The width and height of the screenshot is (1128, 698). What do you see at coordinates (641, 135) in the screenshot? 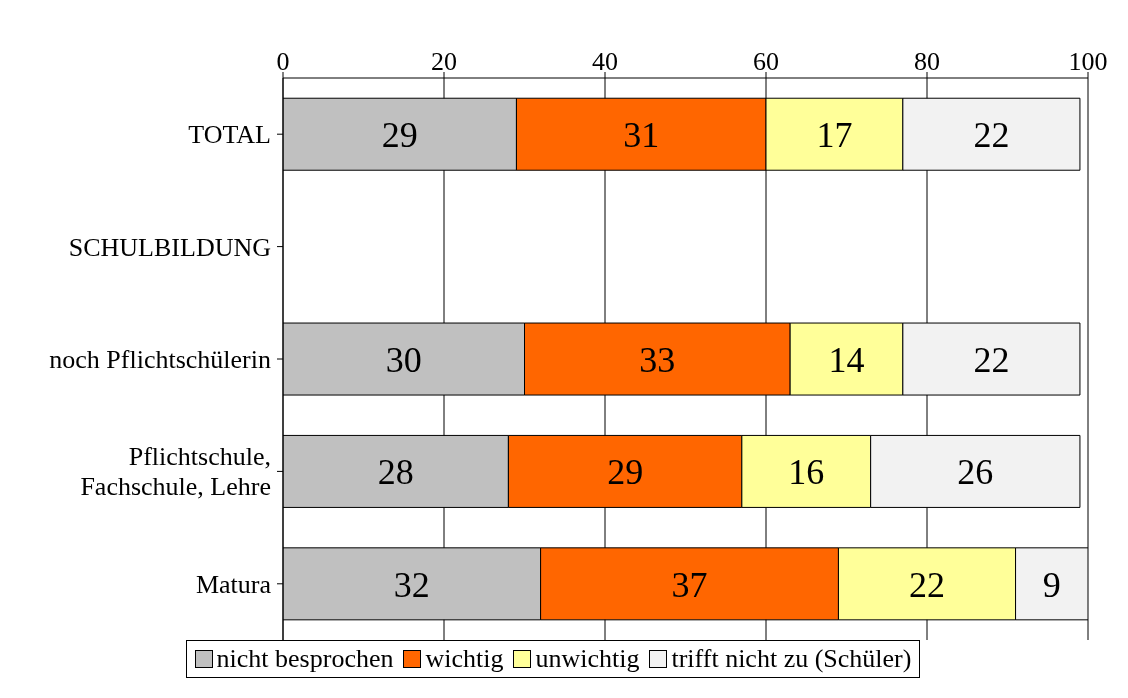
I see `data-label: 31` at bounding box center [641, 135].